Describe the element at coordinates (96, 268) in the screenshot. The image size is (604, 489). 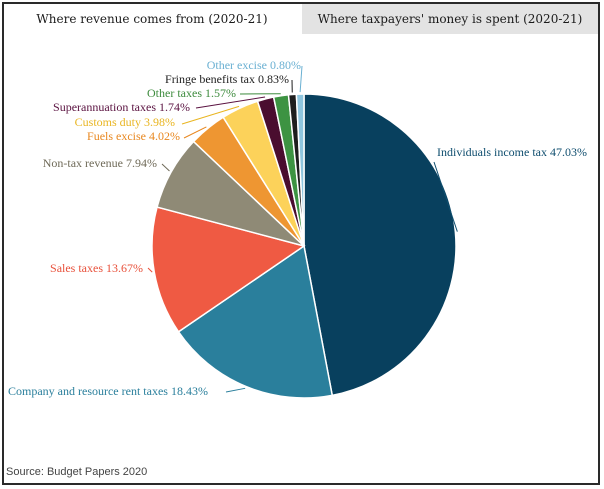
I see `slice-label: Sales taxes 13.67%` at that location.